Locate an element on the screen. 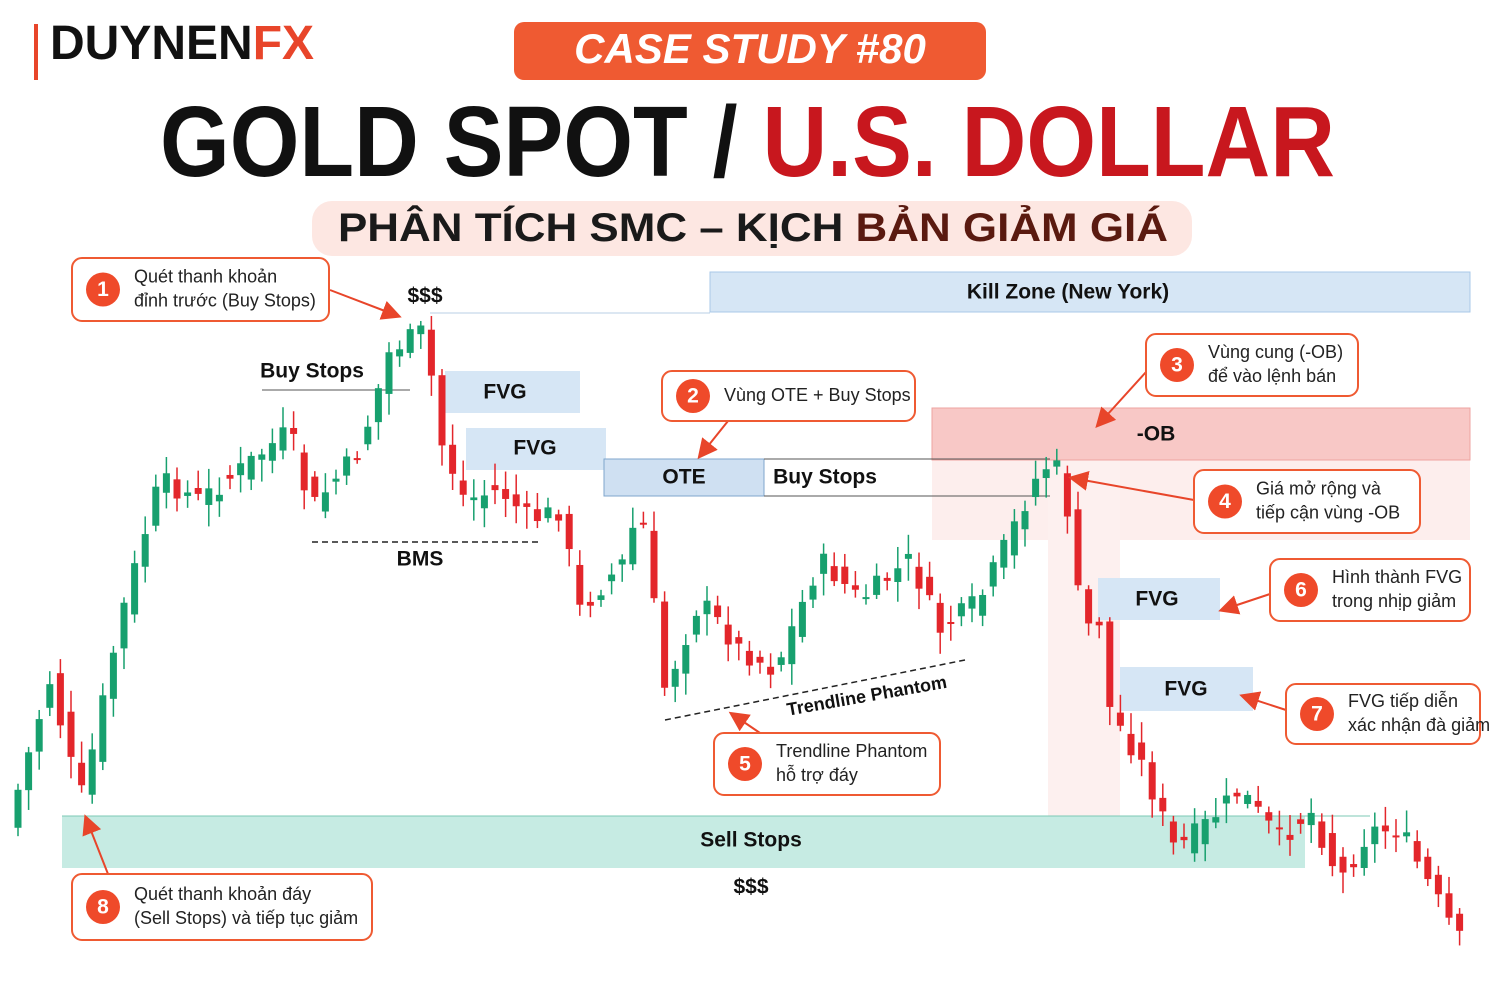 The width and height of the screenshot is (1500, 1000). callout-text: Quét thanh khoản đáy is located at coordinates (222, 894).